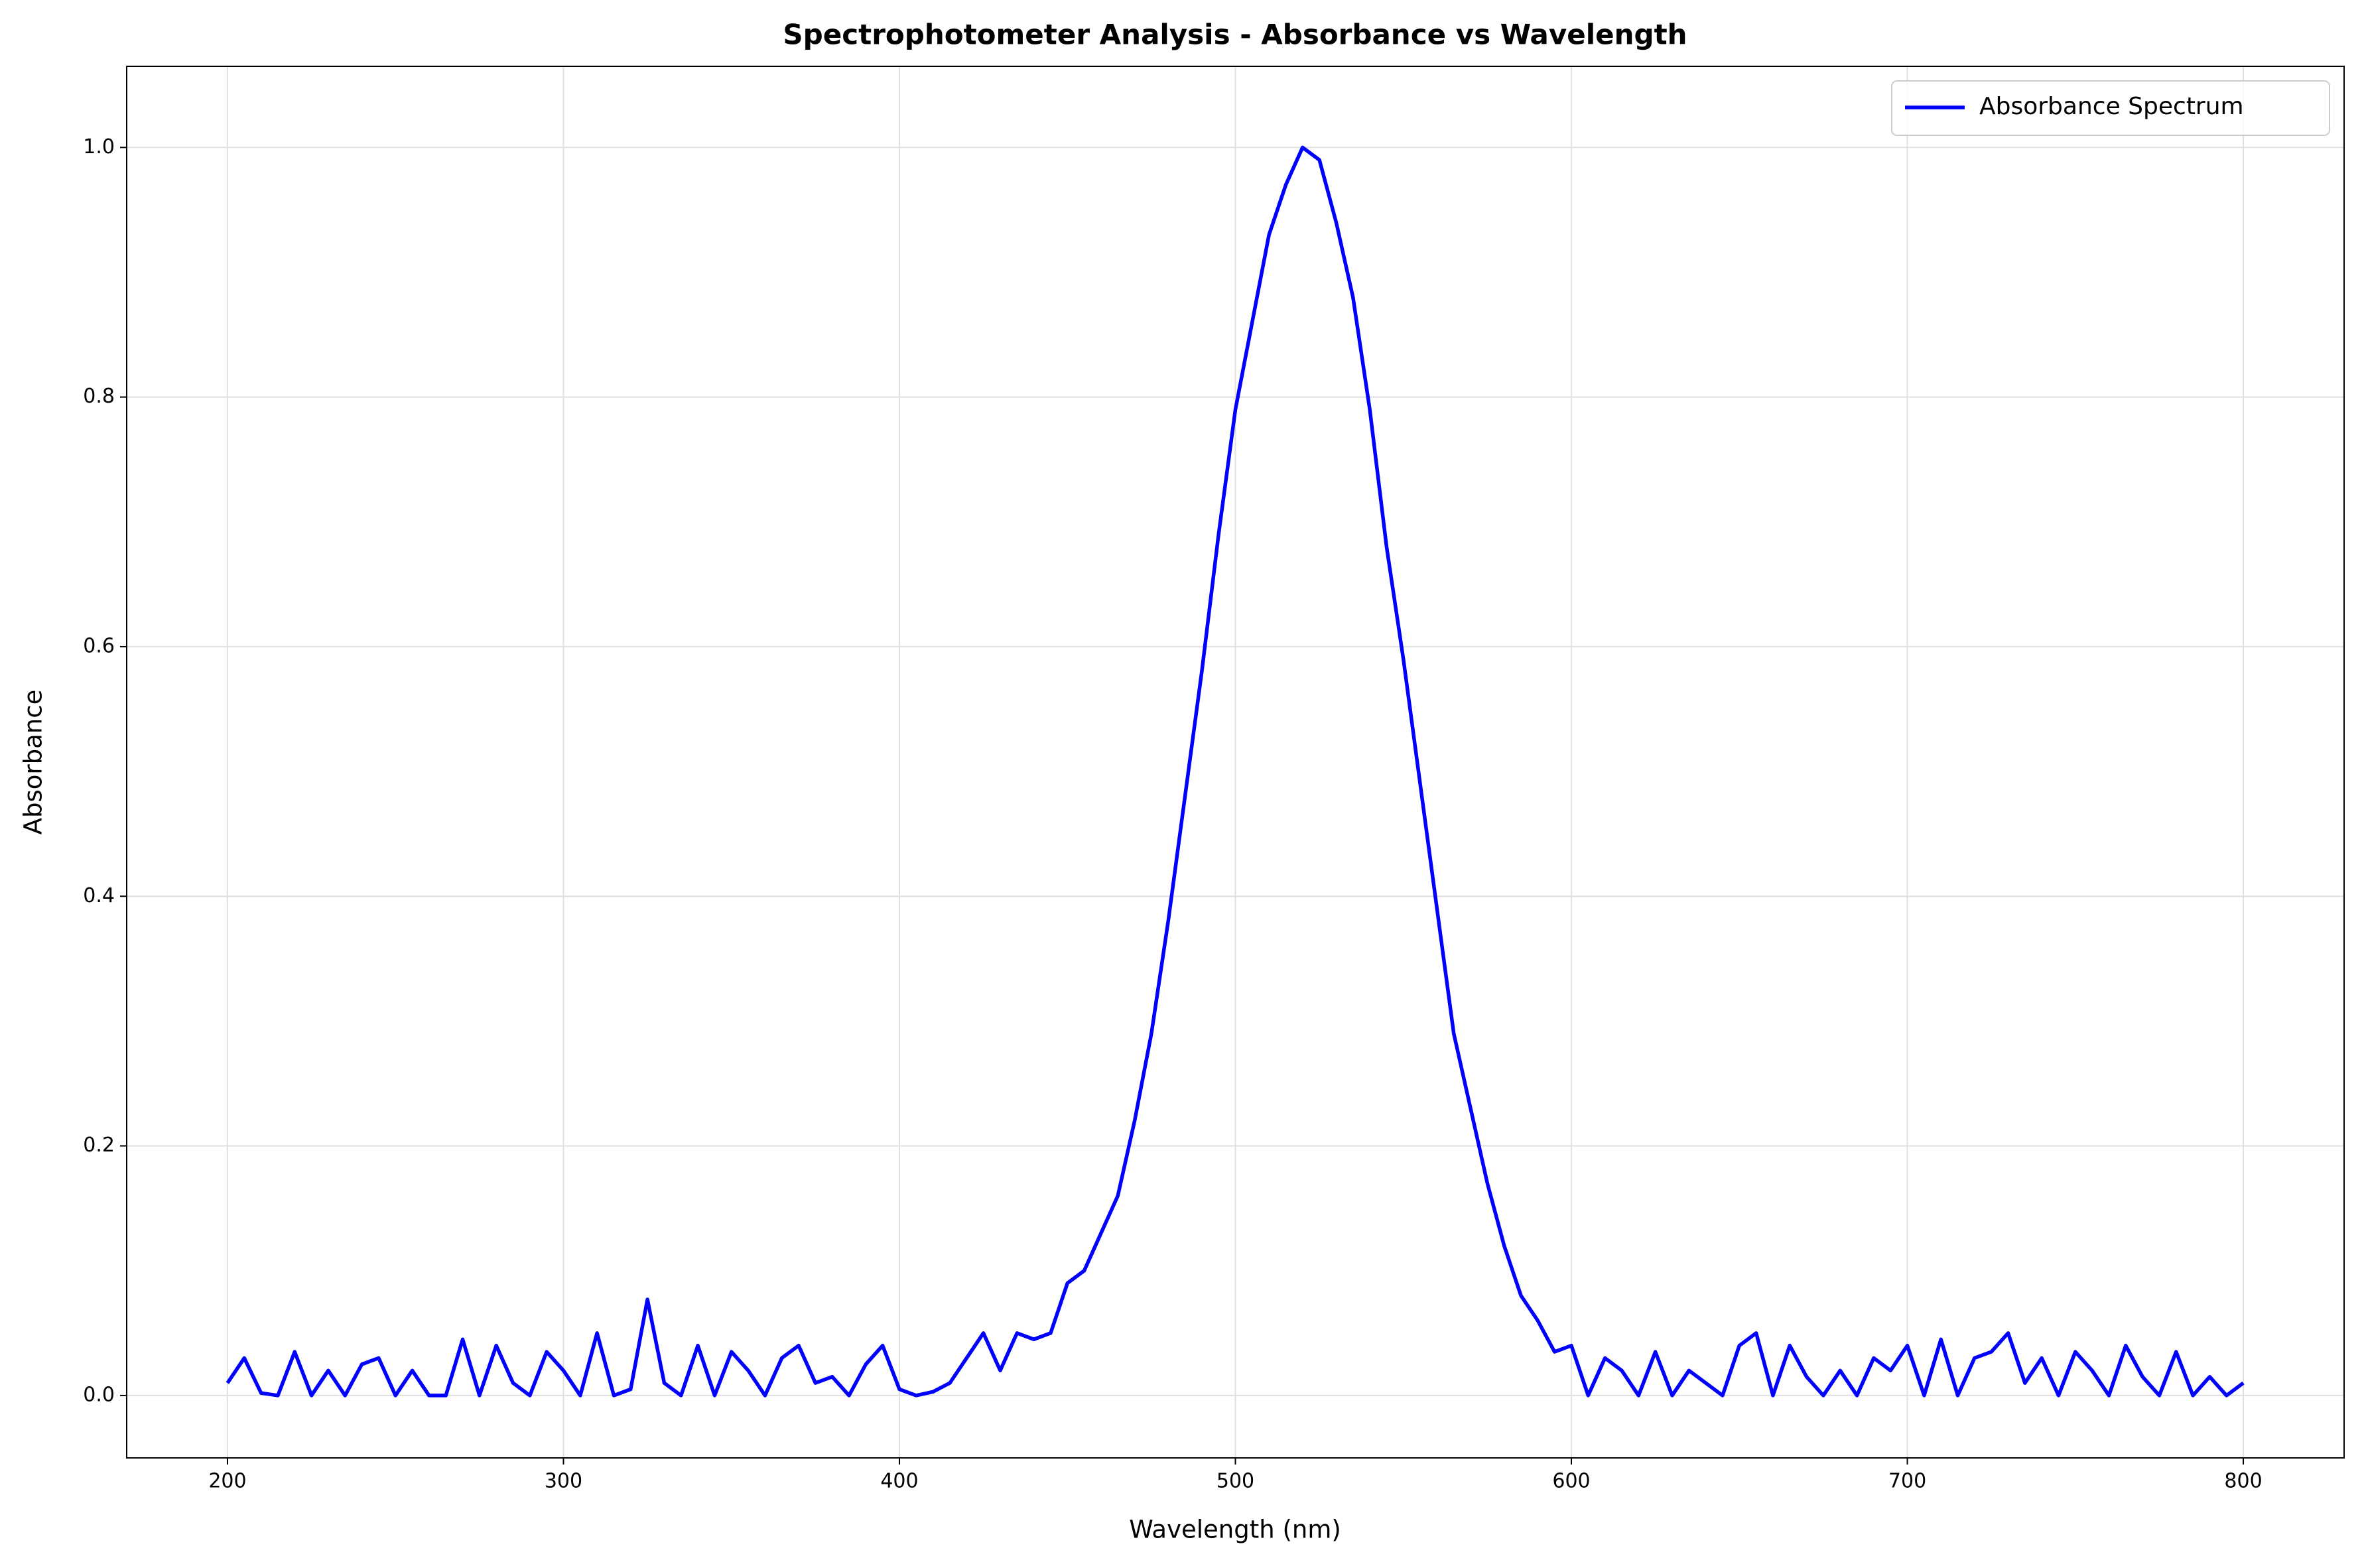 The height and width of the screenshot is (1568, 2364). I want to click on x-tick-label: 300, so click(563, 1482).